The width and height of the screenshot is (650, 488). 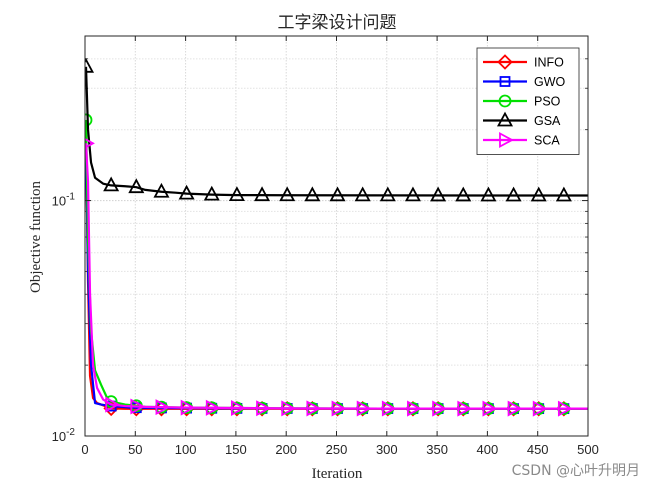 What do you see at coordinates (89, 120) in the screenshot?
I see `data-point-pso` at bounding box center [89, 120].